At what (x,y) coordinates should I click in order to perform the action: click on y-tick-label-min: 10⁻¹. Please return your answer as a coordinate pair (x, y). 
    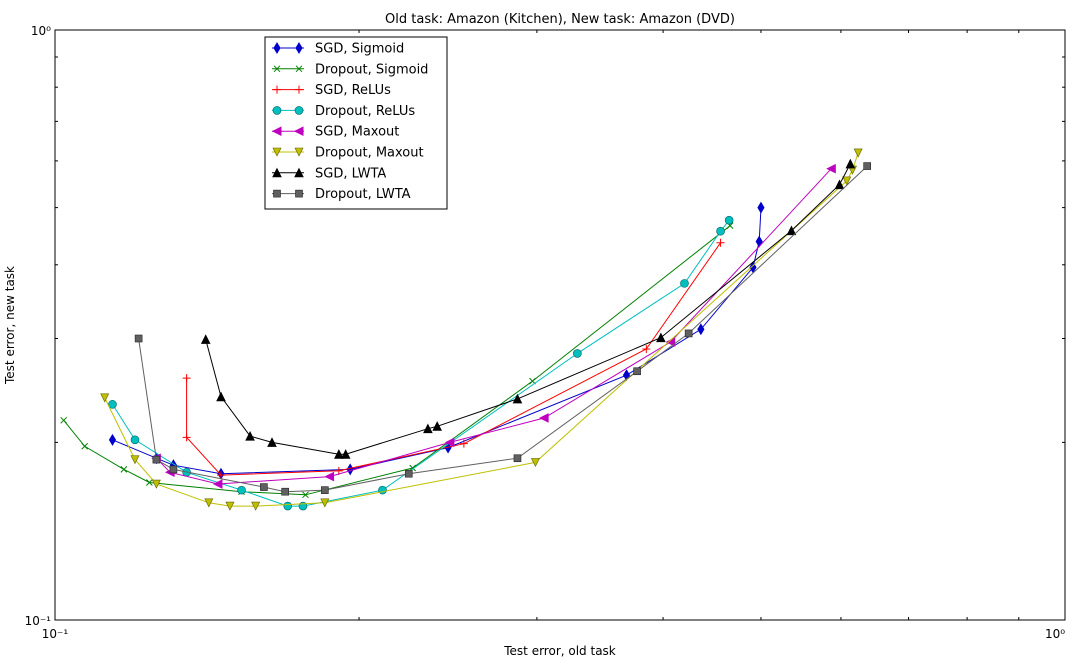
    Looking at the image, I should click on (38, 621).